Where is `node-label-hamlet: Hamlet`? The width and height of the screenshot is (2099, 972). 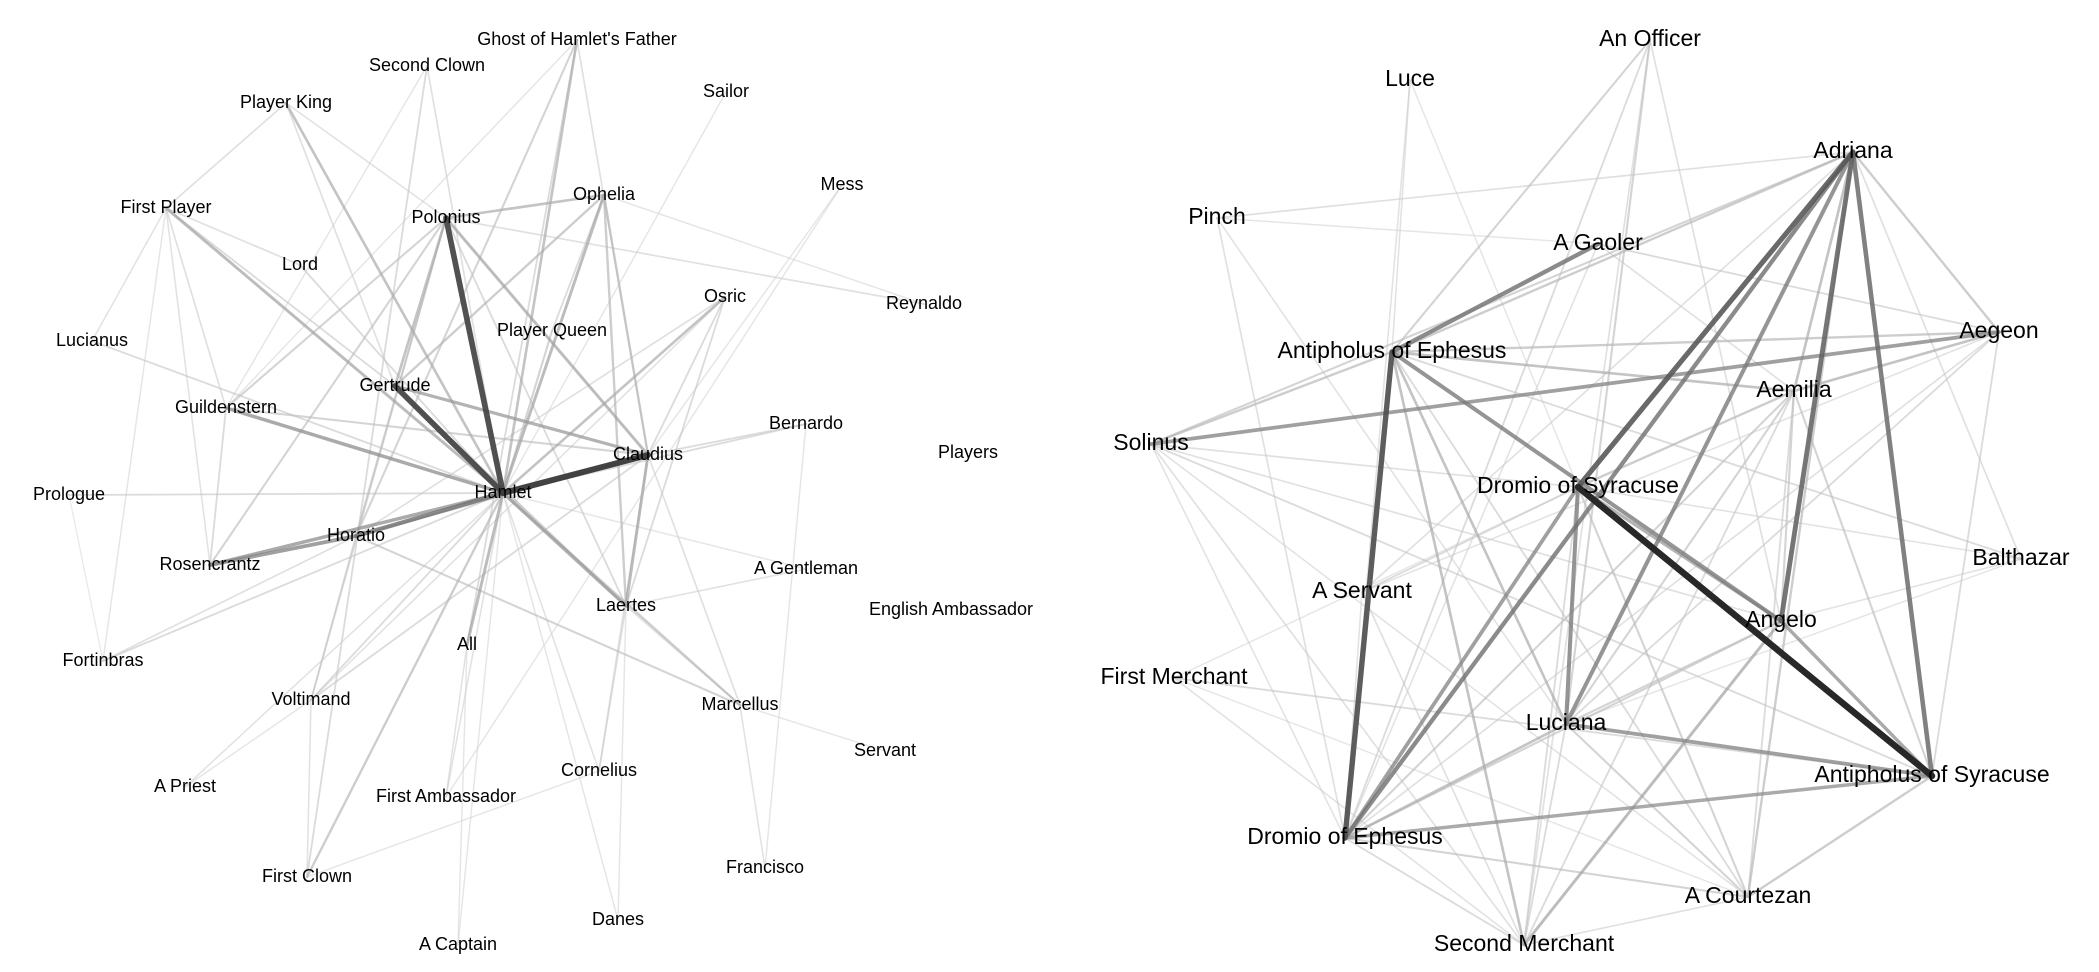 node-label-hamlet: Hamlet is located at coordinates (502, 492).